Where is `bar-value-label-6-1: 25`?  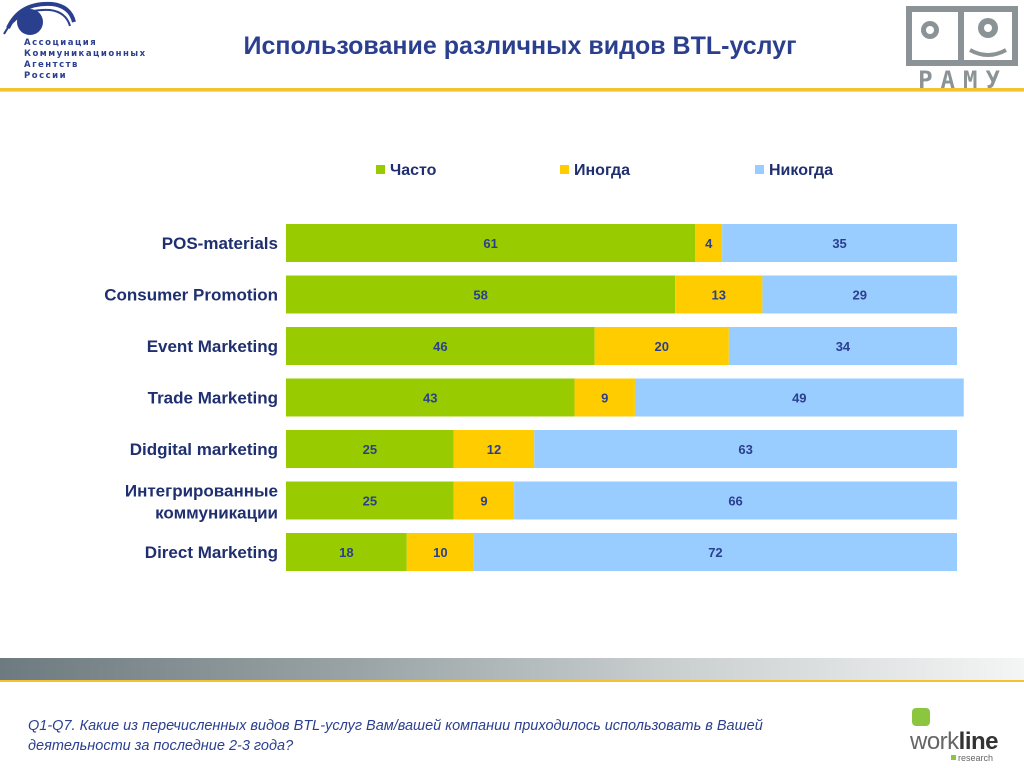 bar-value-label-6-1: 25 is located at coordinates (370, 501).